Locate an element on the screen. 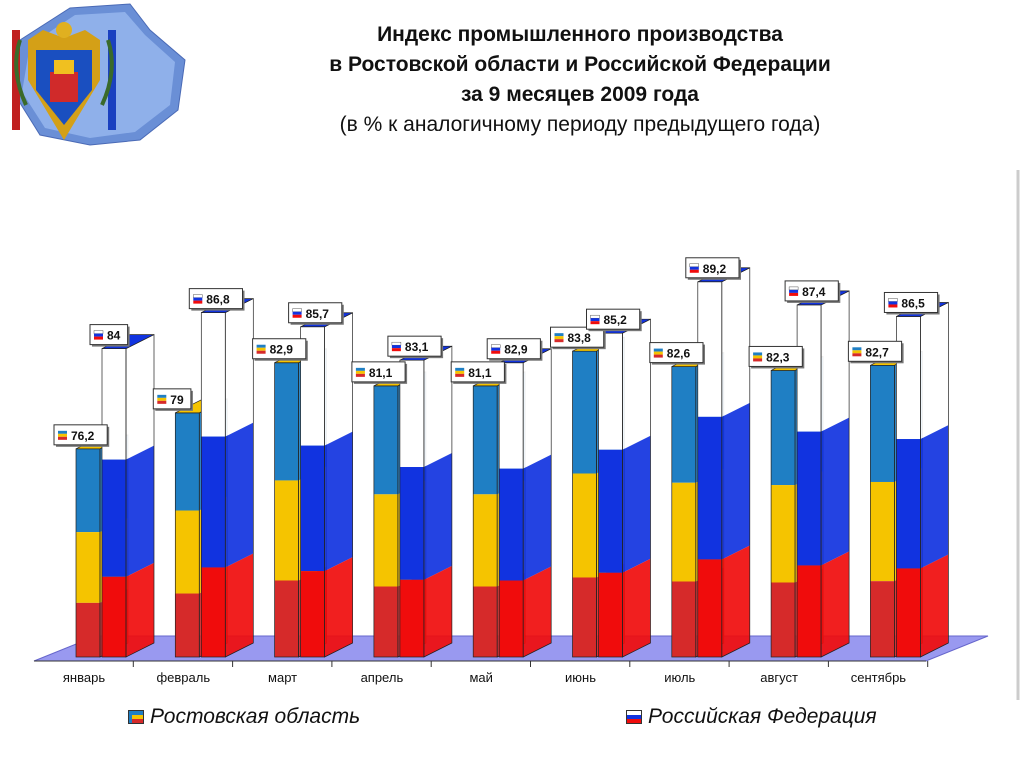 The image size is (1024, 768). russia-bar-7-label-flag-red is located at coordinates (794, 294).